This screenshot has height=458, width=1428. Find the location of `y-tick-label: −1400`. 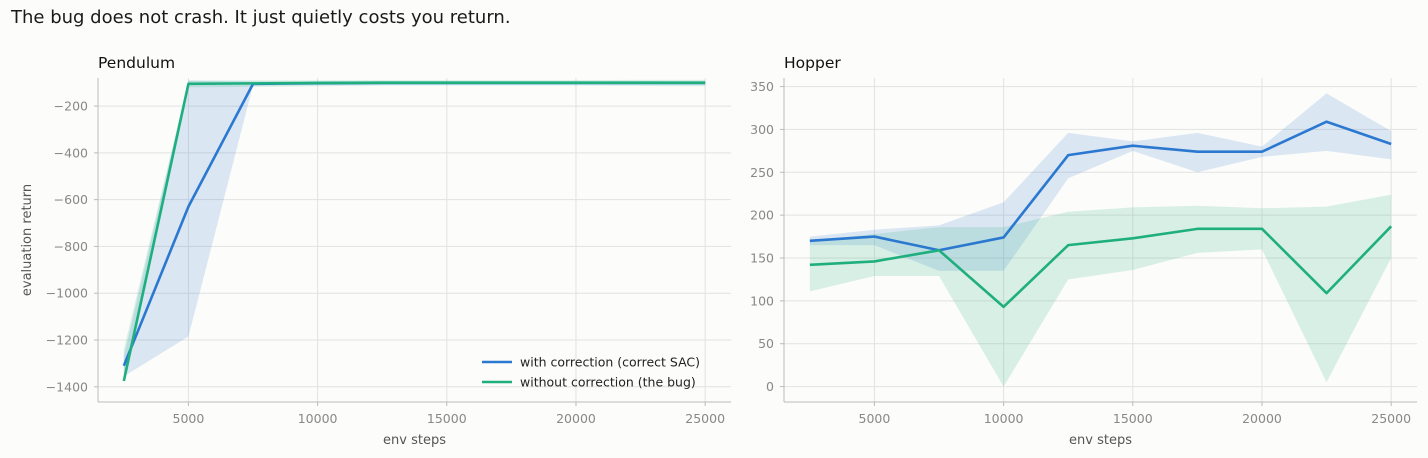

y-tick-label: −1400 is located at coordinates (67, 386).